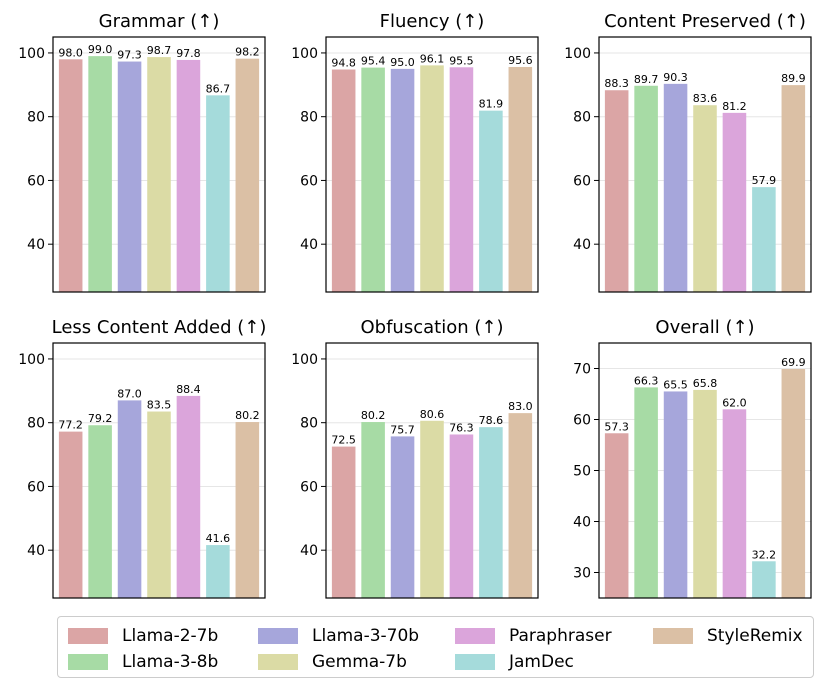 Image resolution: width=831 pixels, height=691 pixels. Describe the element at coordinates (705, 493) in the screenshot. I see `bar-overall-gemma-7b` at that location.